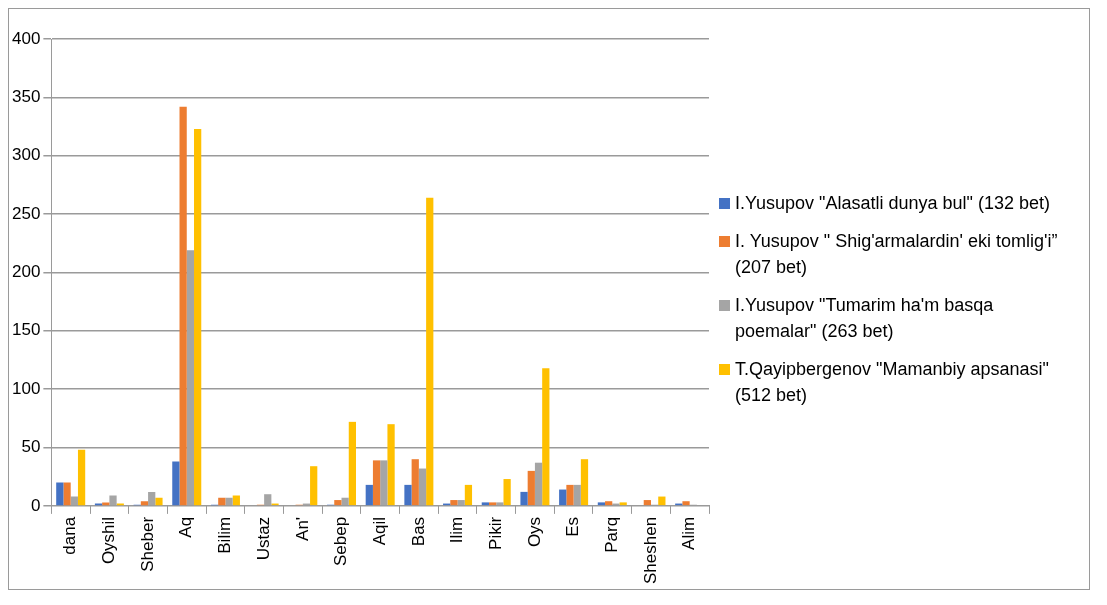 The height and width of the screenshot is (605, 1107). Describe the element at coordinates (70, 535) in the screenshot. I see `x-tick-label: dana` at that location.